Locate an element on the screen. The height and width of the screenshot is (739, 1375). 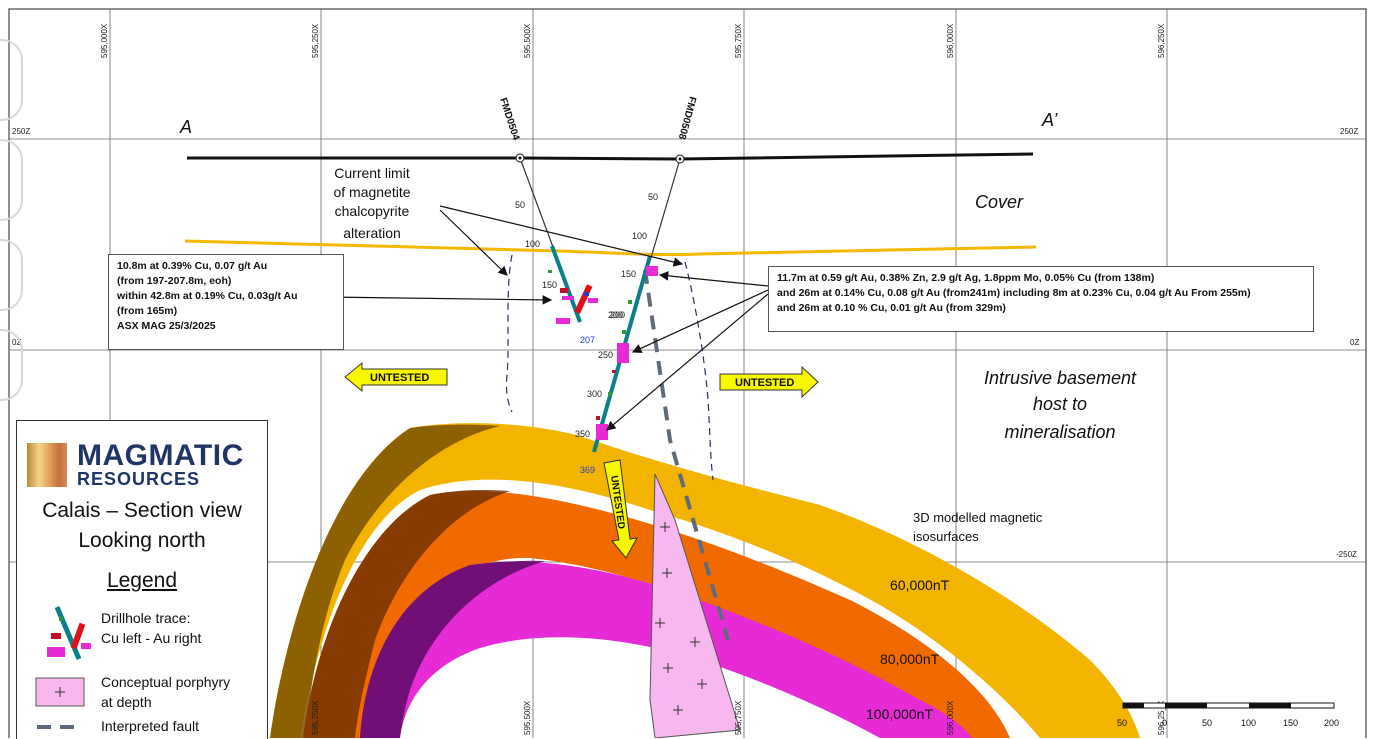
elevation-label-right: -250Z is located at coordinates (1346, 554).